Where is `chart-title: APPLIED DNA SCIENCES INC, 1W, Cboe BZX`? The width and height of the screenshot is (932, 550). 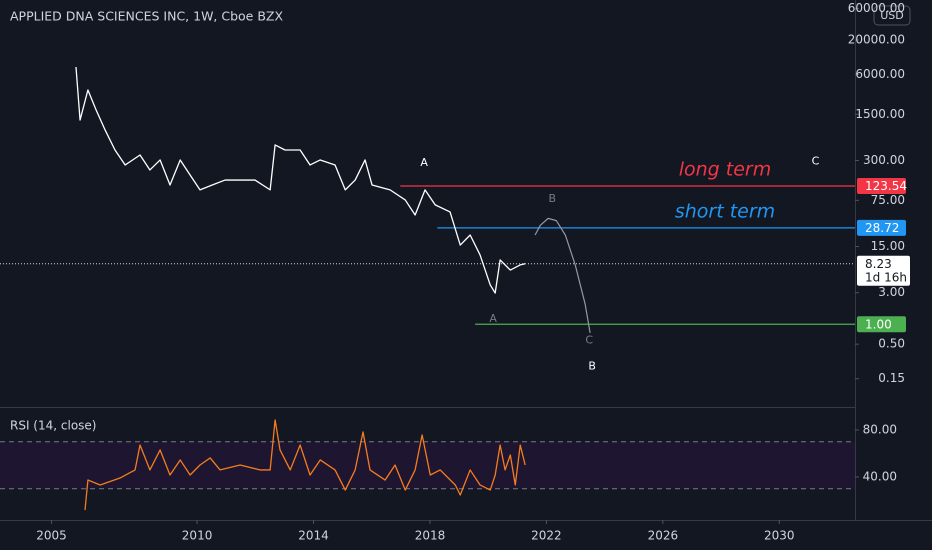 chart-title: APPLIED DNA SCIENCES INC, 1W, Cboe BZX is located at coordinates (146, 16).